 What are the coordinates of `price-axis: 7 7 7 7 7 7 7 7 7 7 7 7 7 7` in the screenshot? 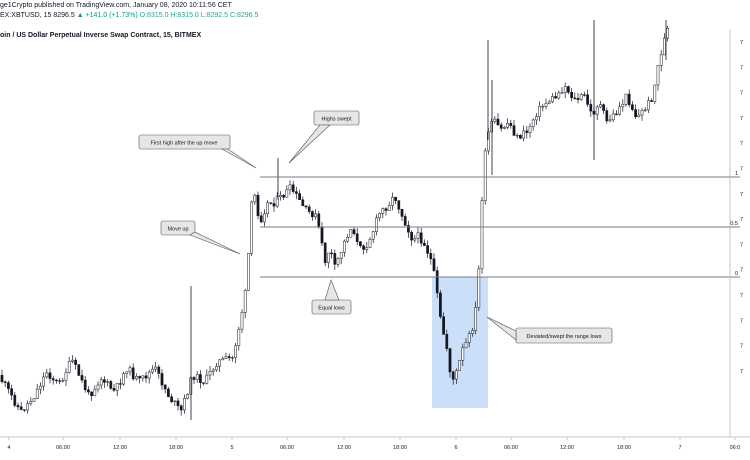 It's located at (741, 207).